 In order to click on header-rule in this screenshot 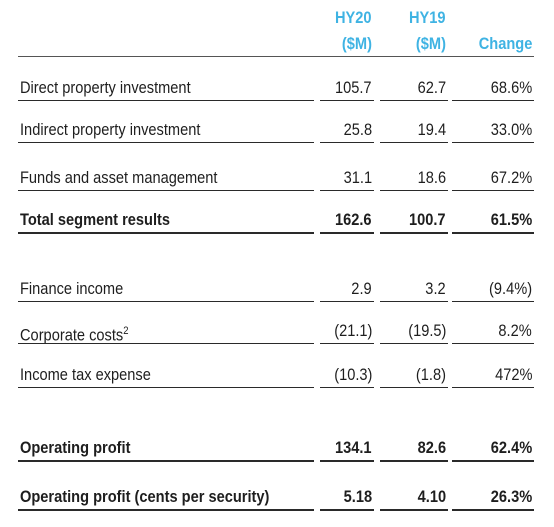, I will do `click(276, 56)`.